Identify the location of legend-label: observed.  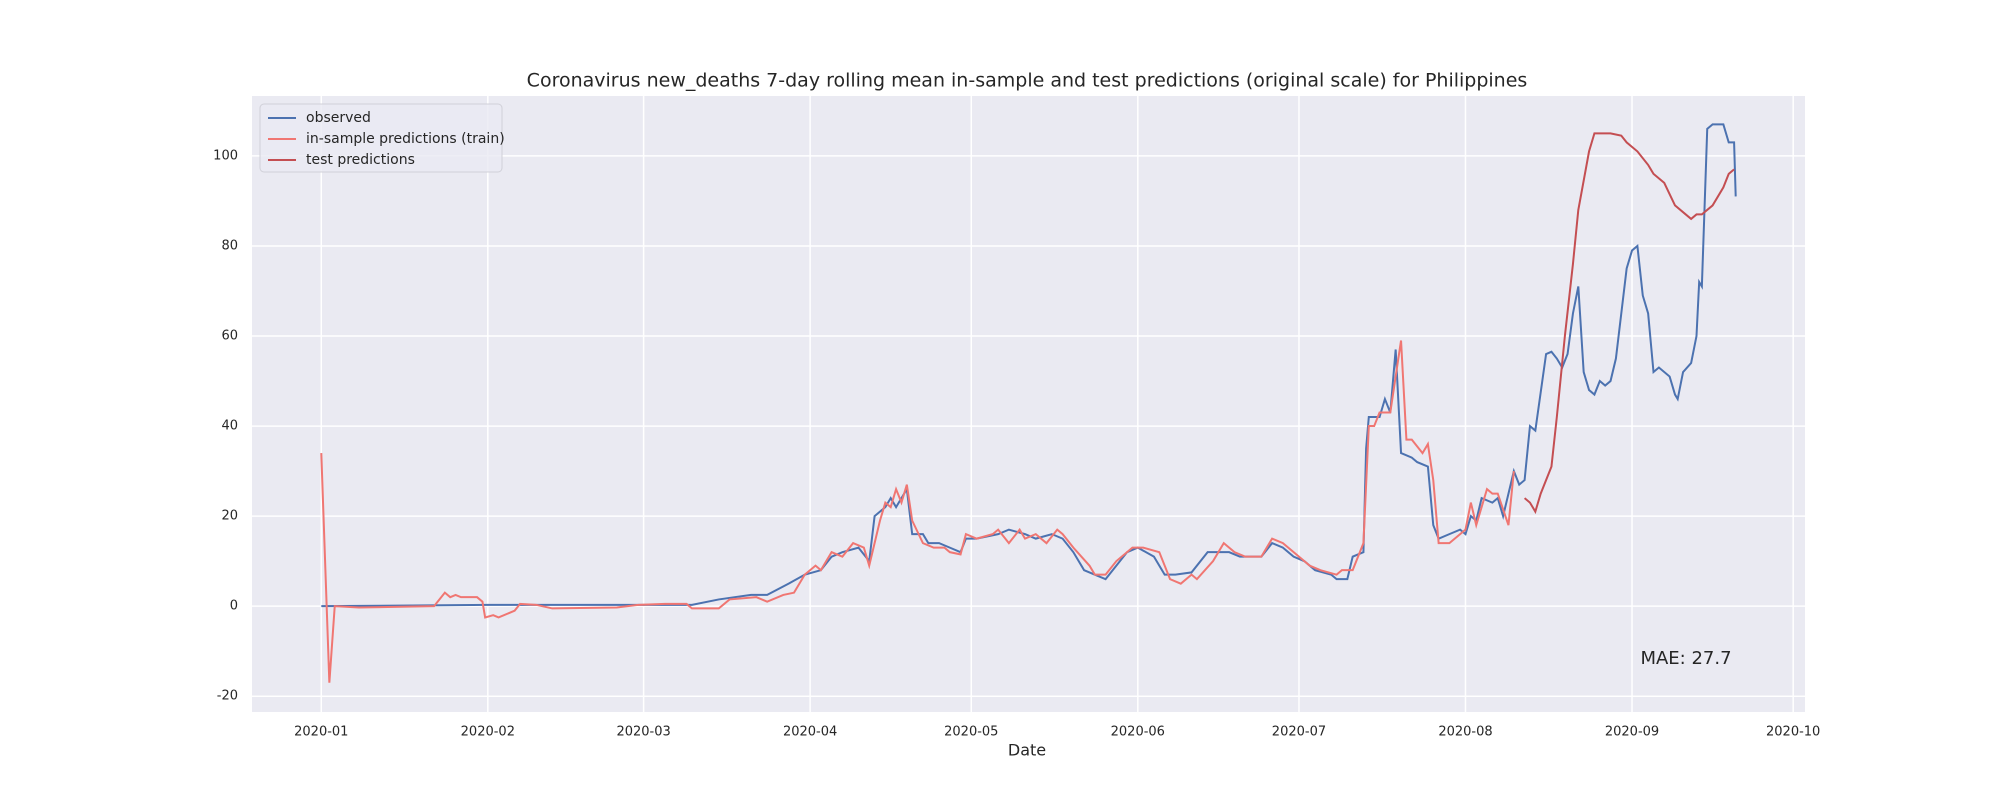
(338, 118).